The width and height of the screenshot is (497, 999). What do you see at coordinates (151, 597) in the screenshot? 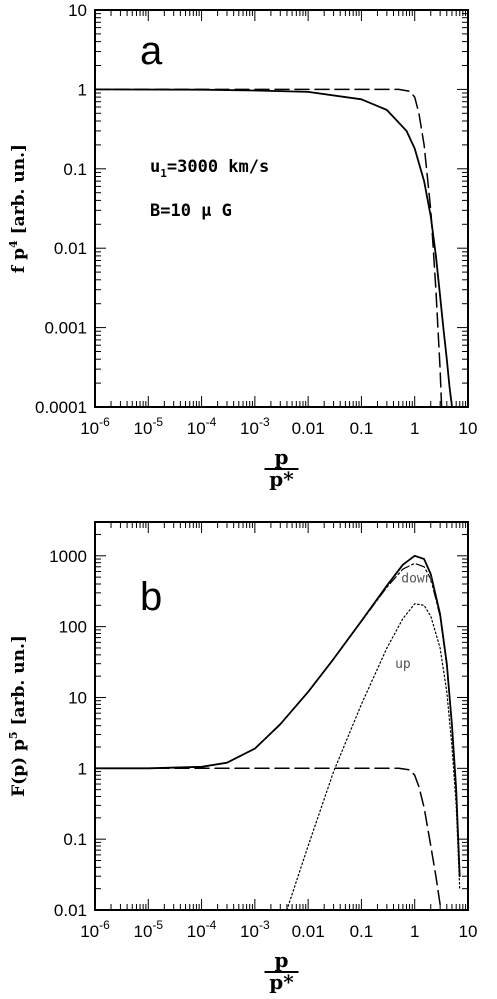
I see `panel-label: b` at bounding box center [151, 597].